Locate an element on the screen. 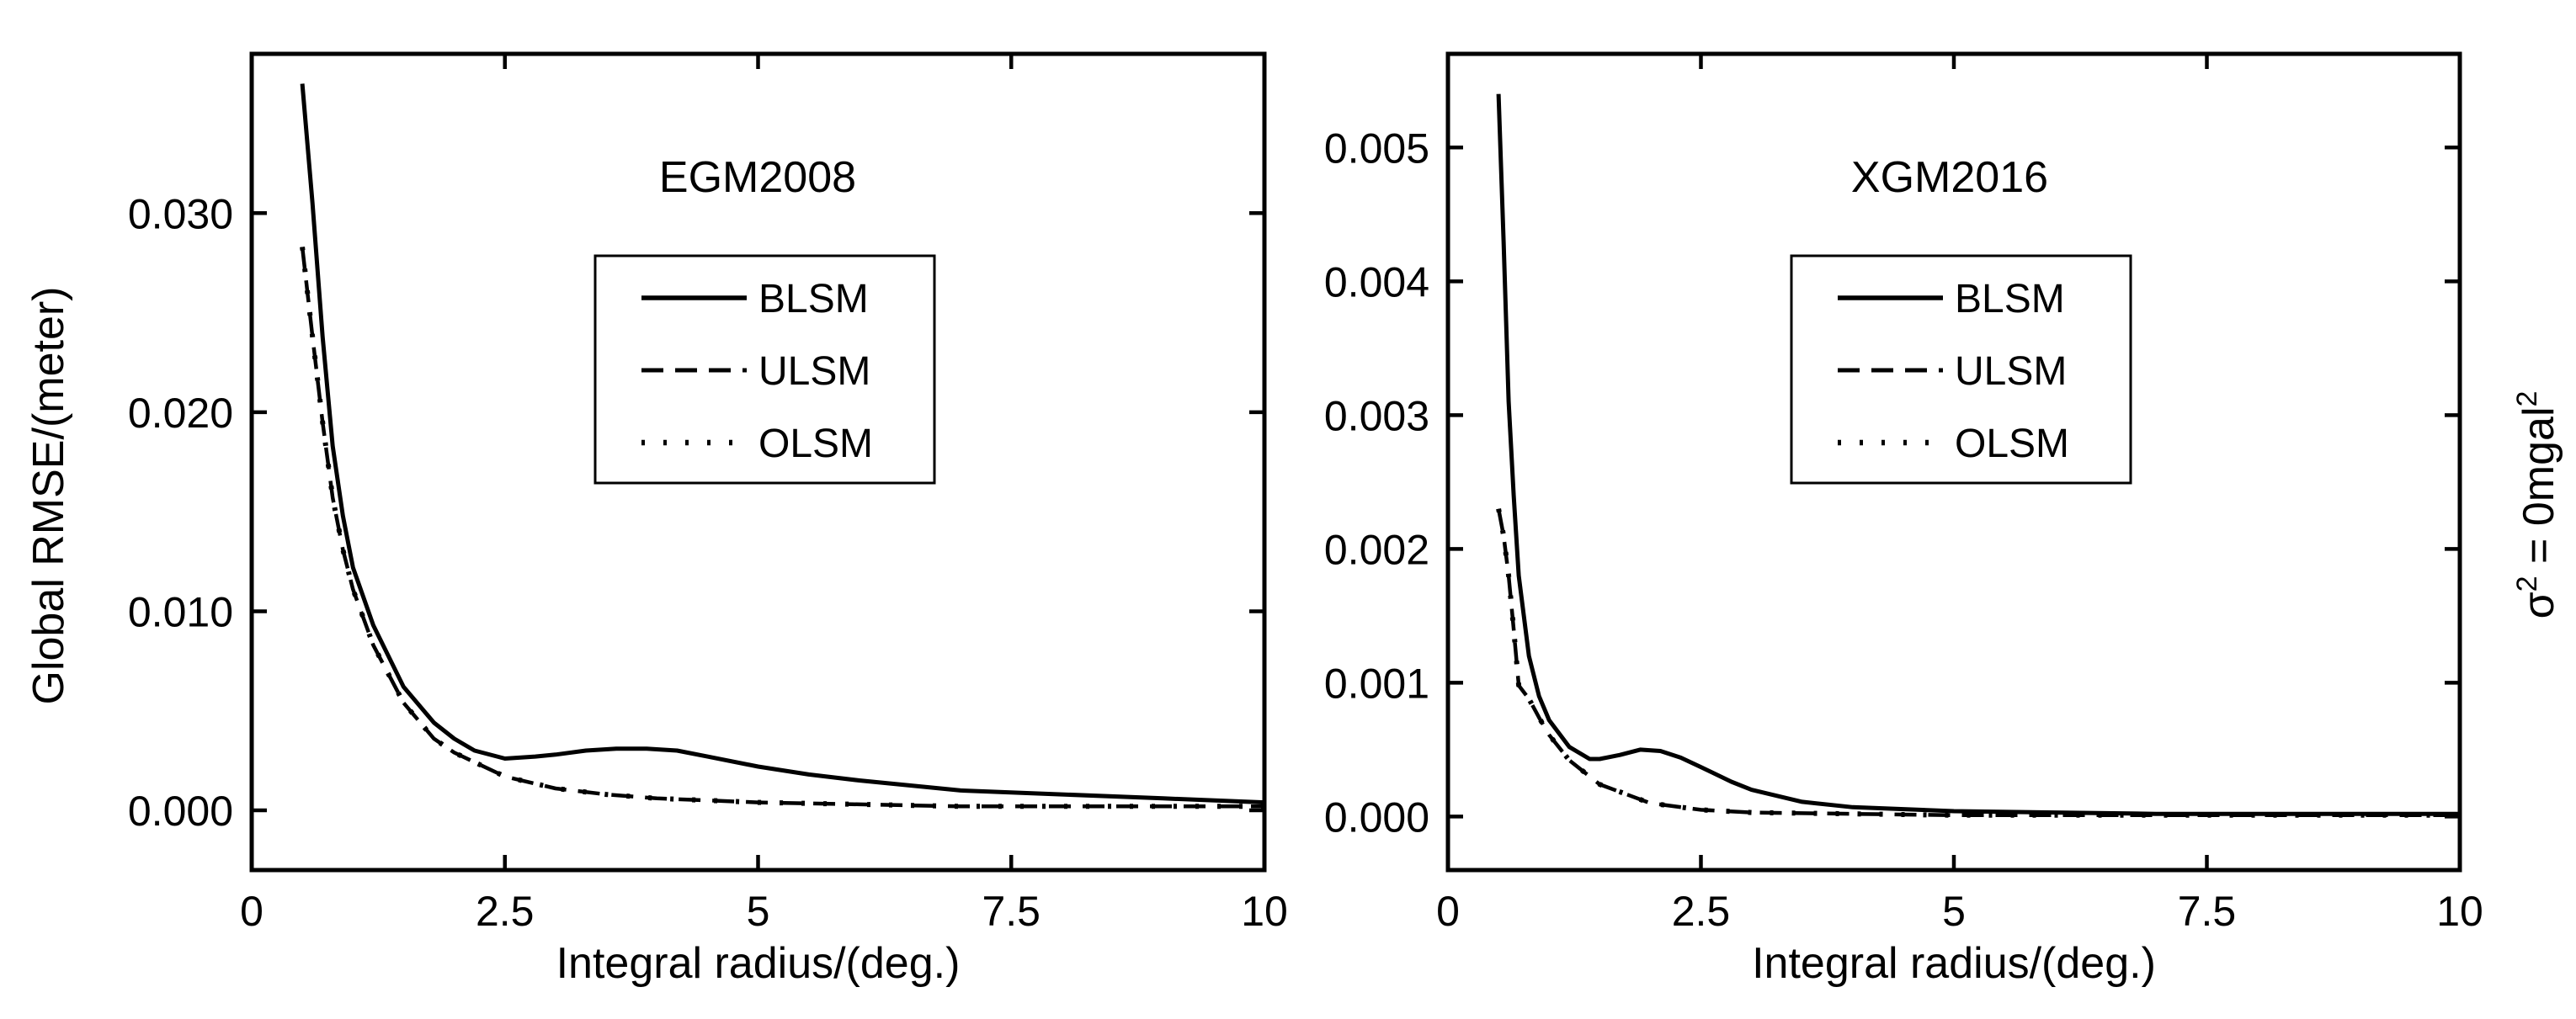 The width and height of the screenshot is (2576, 1019). side-label-sup2: 2 is located at coordinates (2527, 399).